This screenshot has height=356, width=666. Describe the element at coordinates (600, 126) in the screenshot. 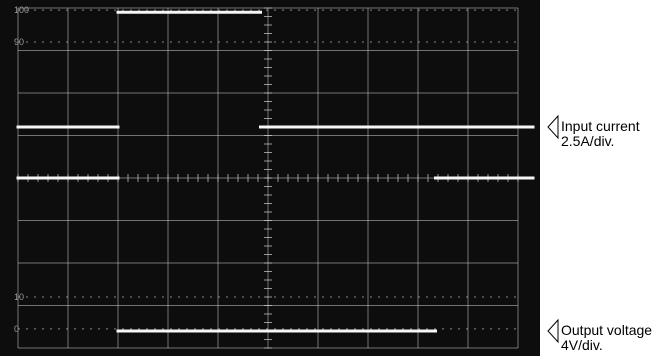

I see `input-current-label: Input current` at that location.